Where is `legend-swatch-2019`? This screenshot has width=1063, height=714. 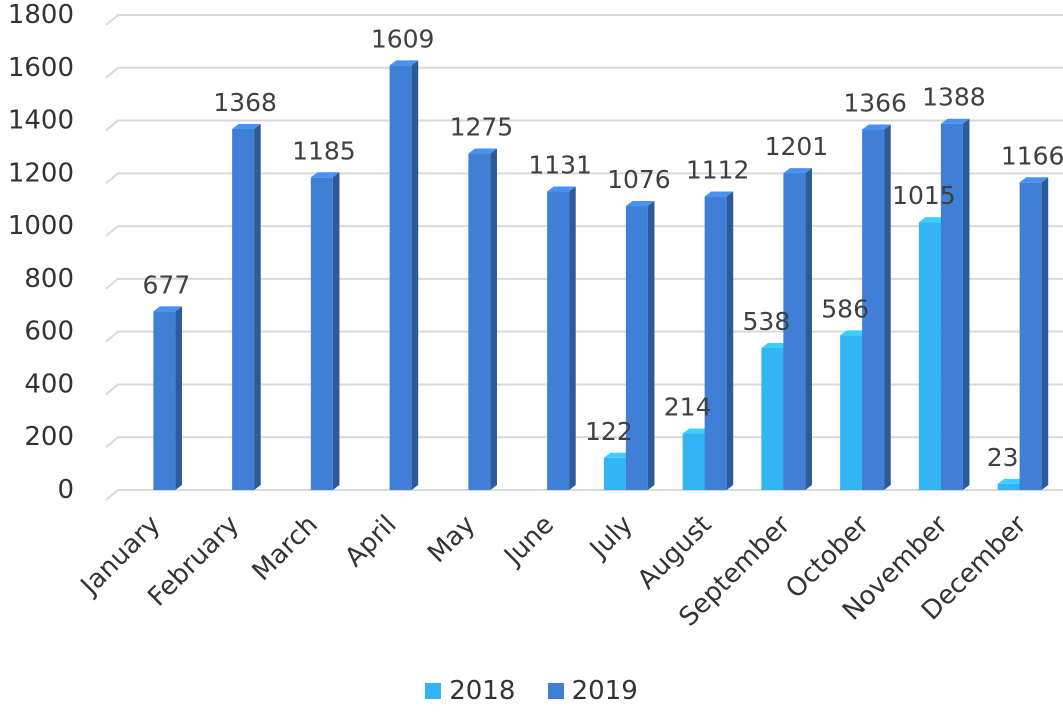 legend-swatch-2019 is located at coordinates (555, 691).